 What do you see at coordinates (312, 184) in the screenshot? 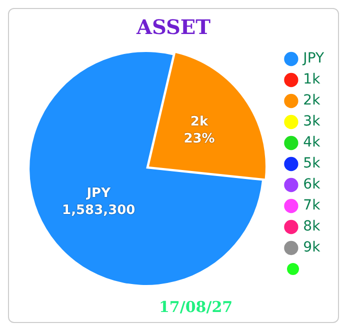
I see `legend-label: 6k` at bounding box center [312, 184].